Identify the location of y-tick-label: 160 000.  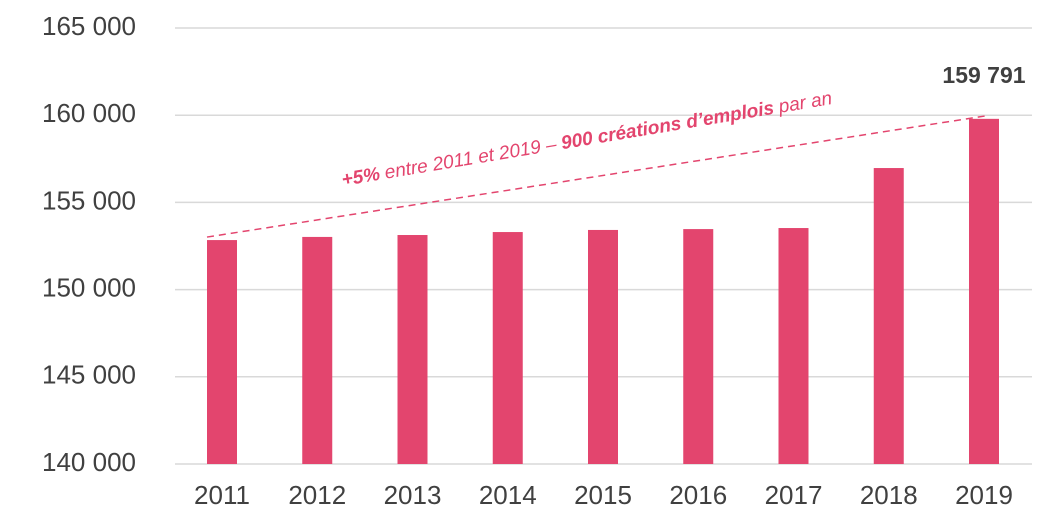
(89, 113).